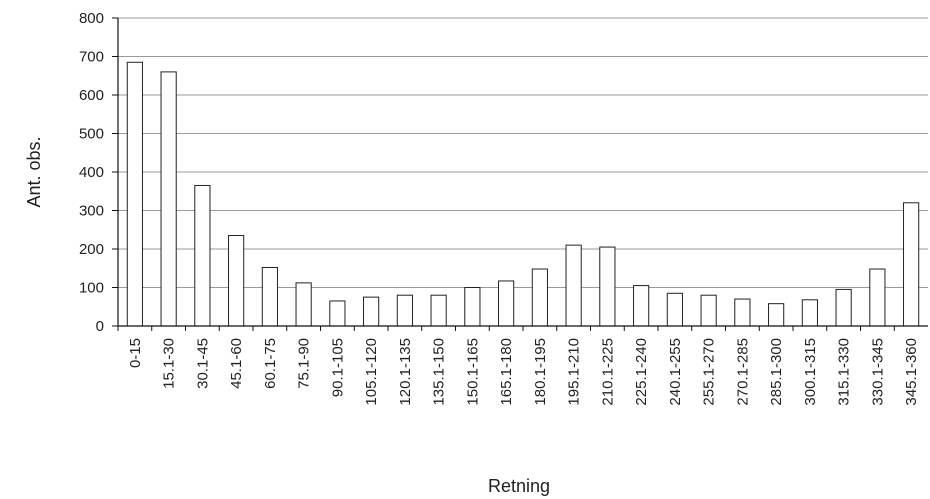 The image size is (930, 499). I want to click on x-tick-label: 345.1-360, so click(911, 372).